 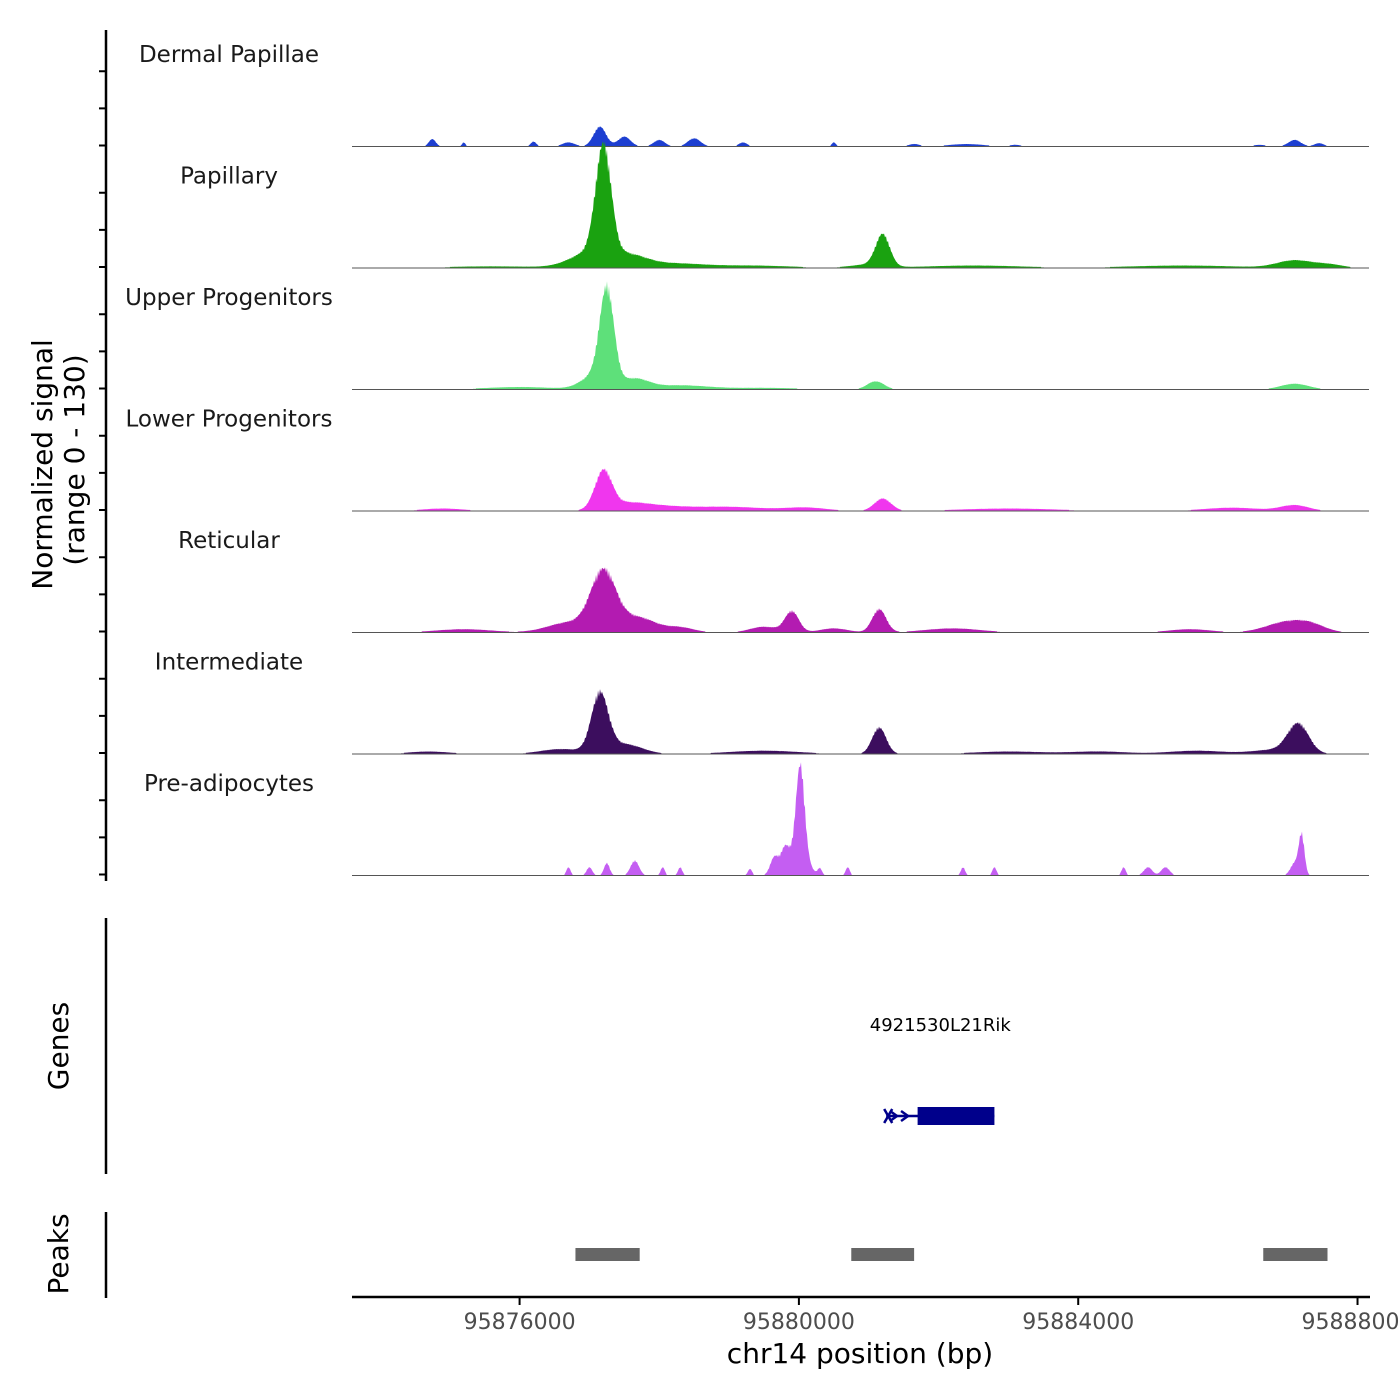 I want to click on gene-name-label: 4921530L21Rik, so click(x=941, y=1025).